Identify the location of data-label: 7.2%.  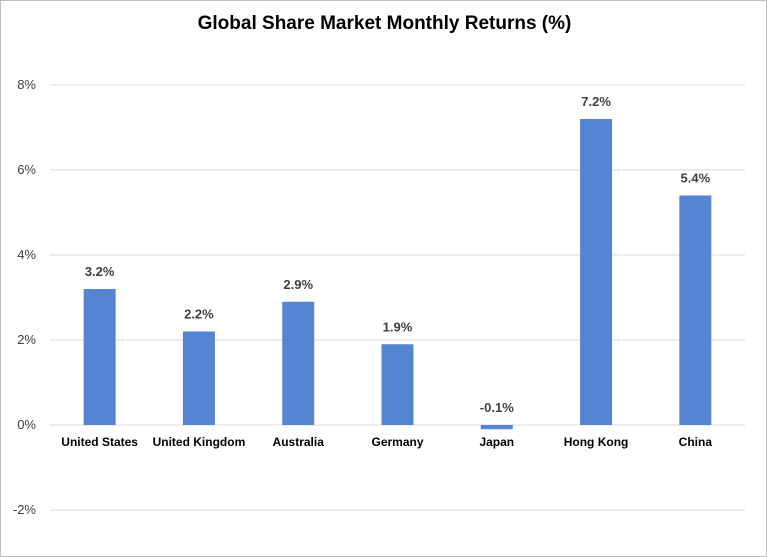
(596, 101).